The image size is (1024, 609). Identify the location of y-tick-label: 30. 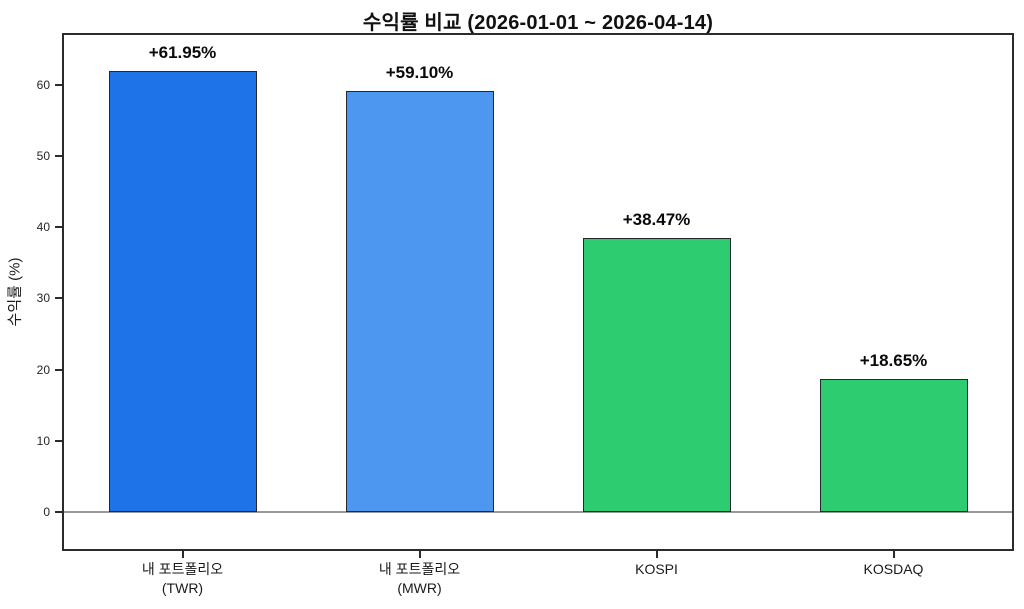
(43, 298).